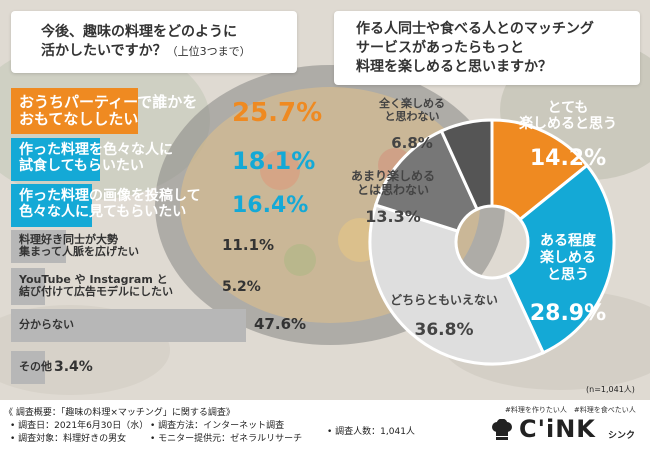 This screenshot has width=650, height=450. I want to click on donut-slice-label: と思う, so click(568, 275).